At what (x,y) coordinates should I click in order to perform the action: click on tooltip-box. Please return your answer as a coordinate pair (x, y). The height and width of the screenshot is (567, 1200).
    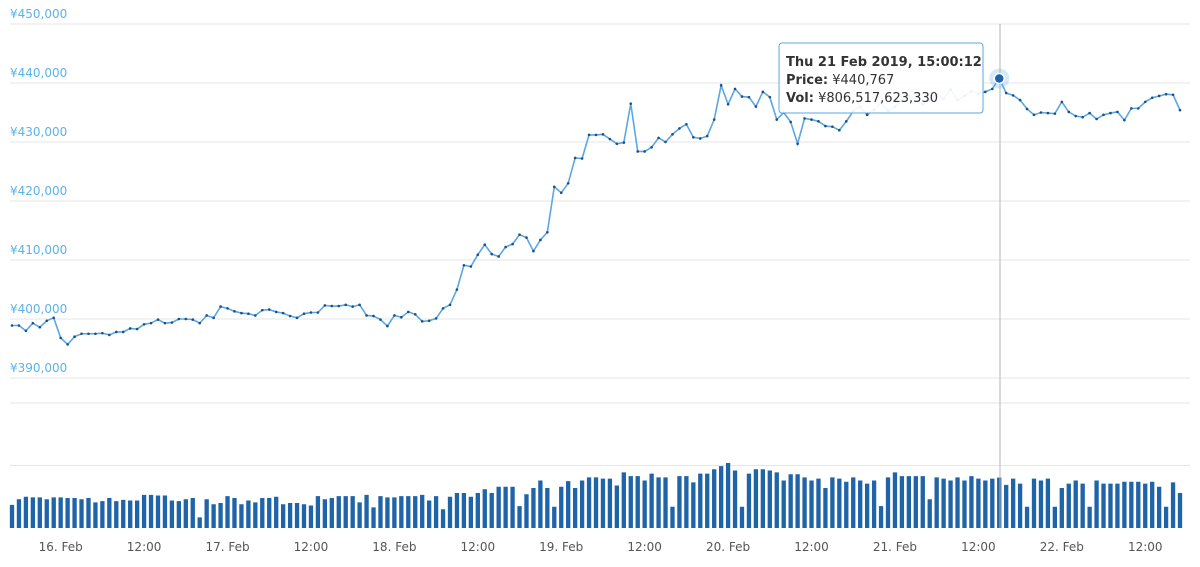
    Looking at the image, I should click on (881, 78).